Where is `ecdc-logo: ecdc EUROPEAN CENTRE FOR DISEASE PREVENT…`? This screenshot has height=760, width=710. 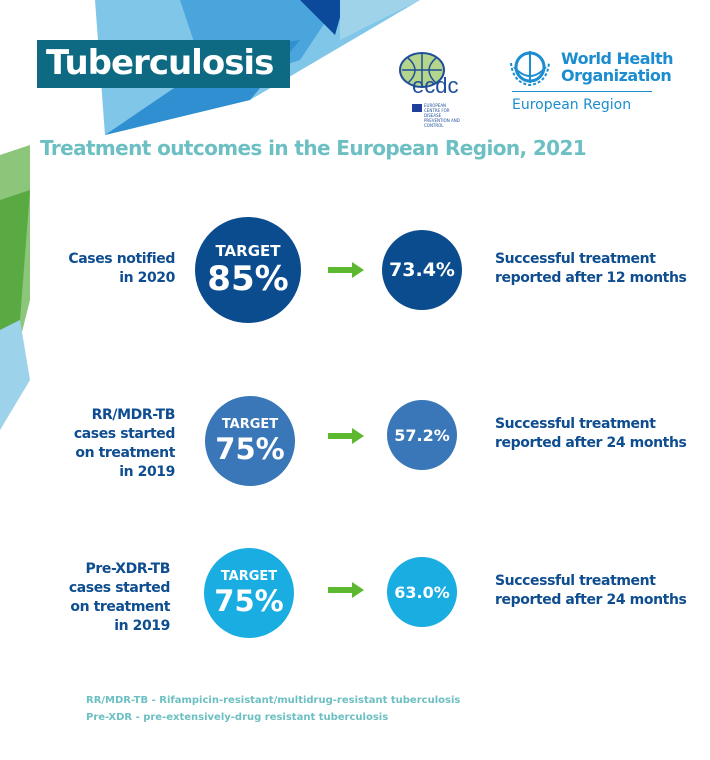
ecdc-logo: ecdc EUROPEAN CENTRE FOR DISEASE PREVENT… is located at coordinates (435, 90).